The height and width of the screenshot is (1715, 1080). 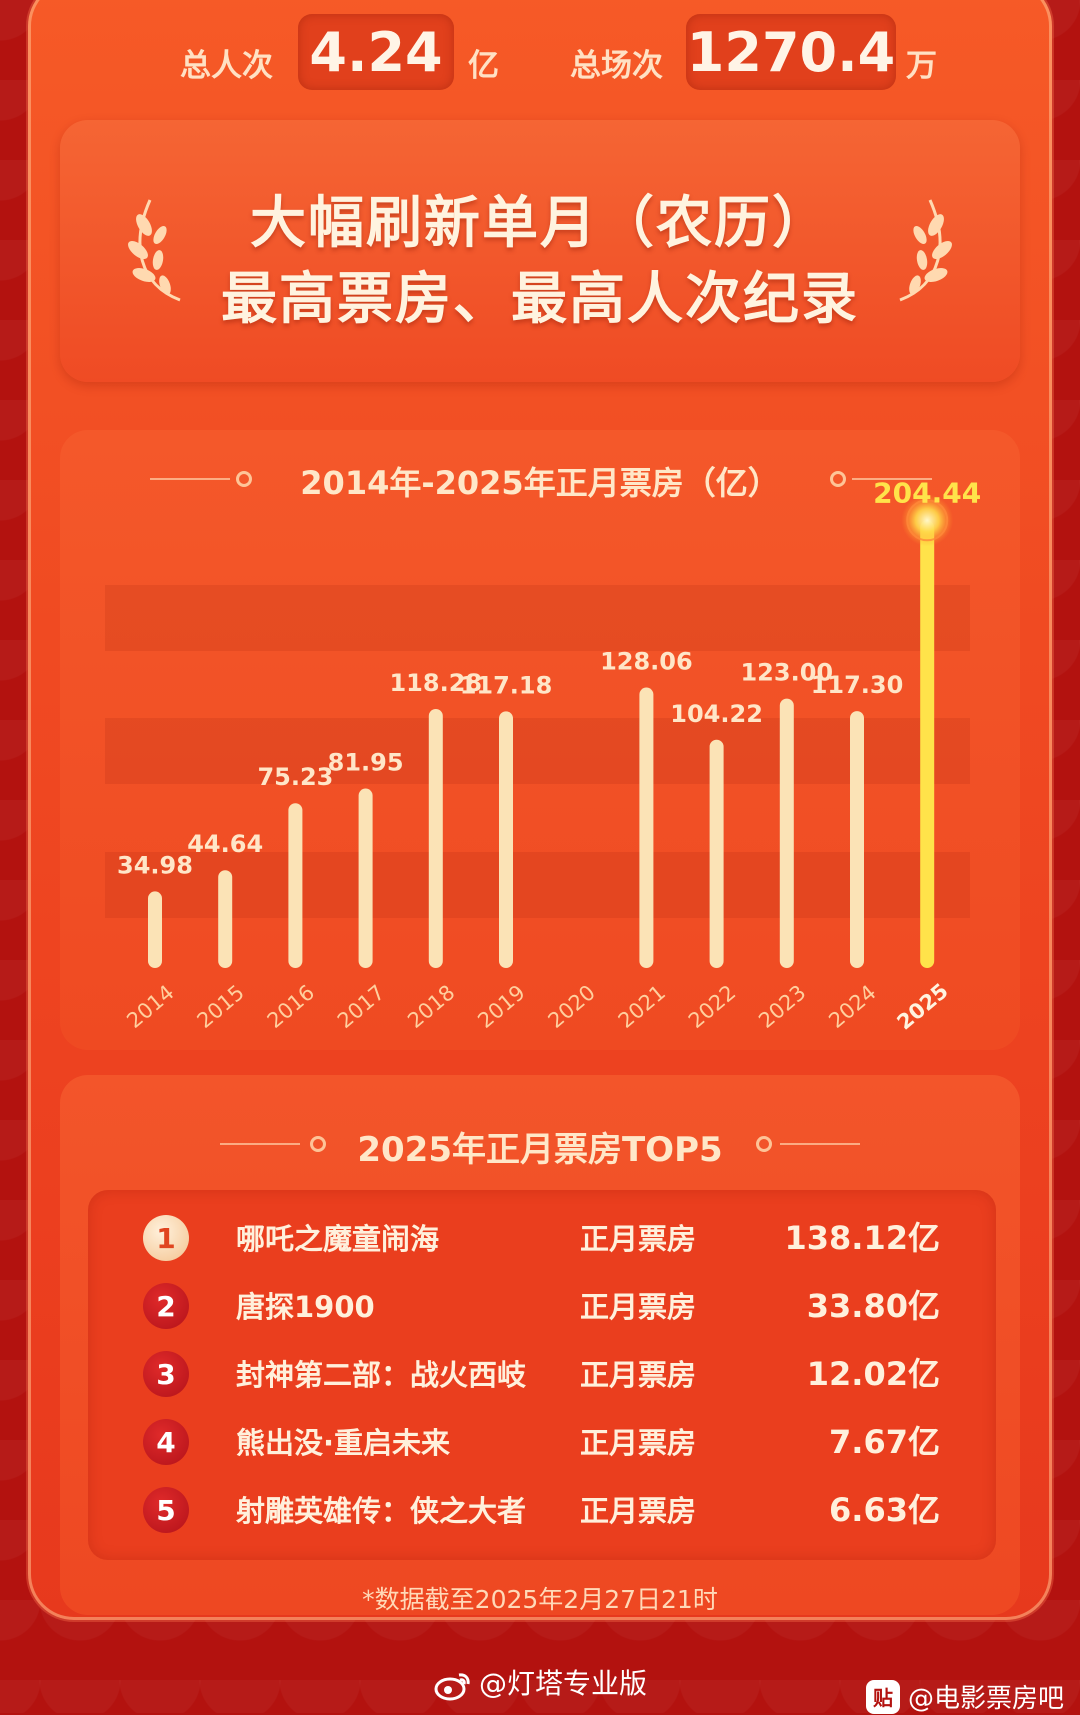 I want to click on list-item: 4 熊出没·重启未来 正月票房 7.67亿, so click(x=540, y=1442).